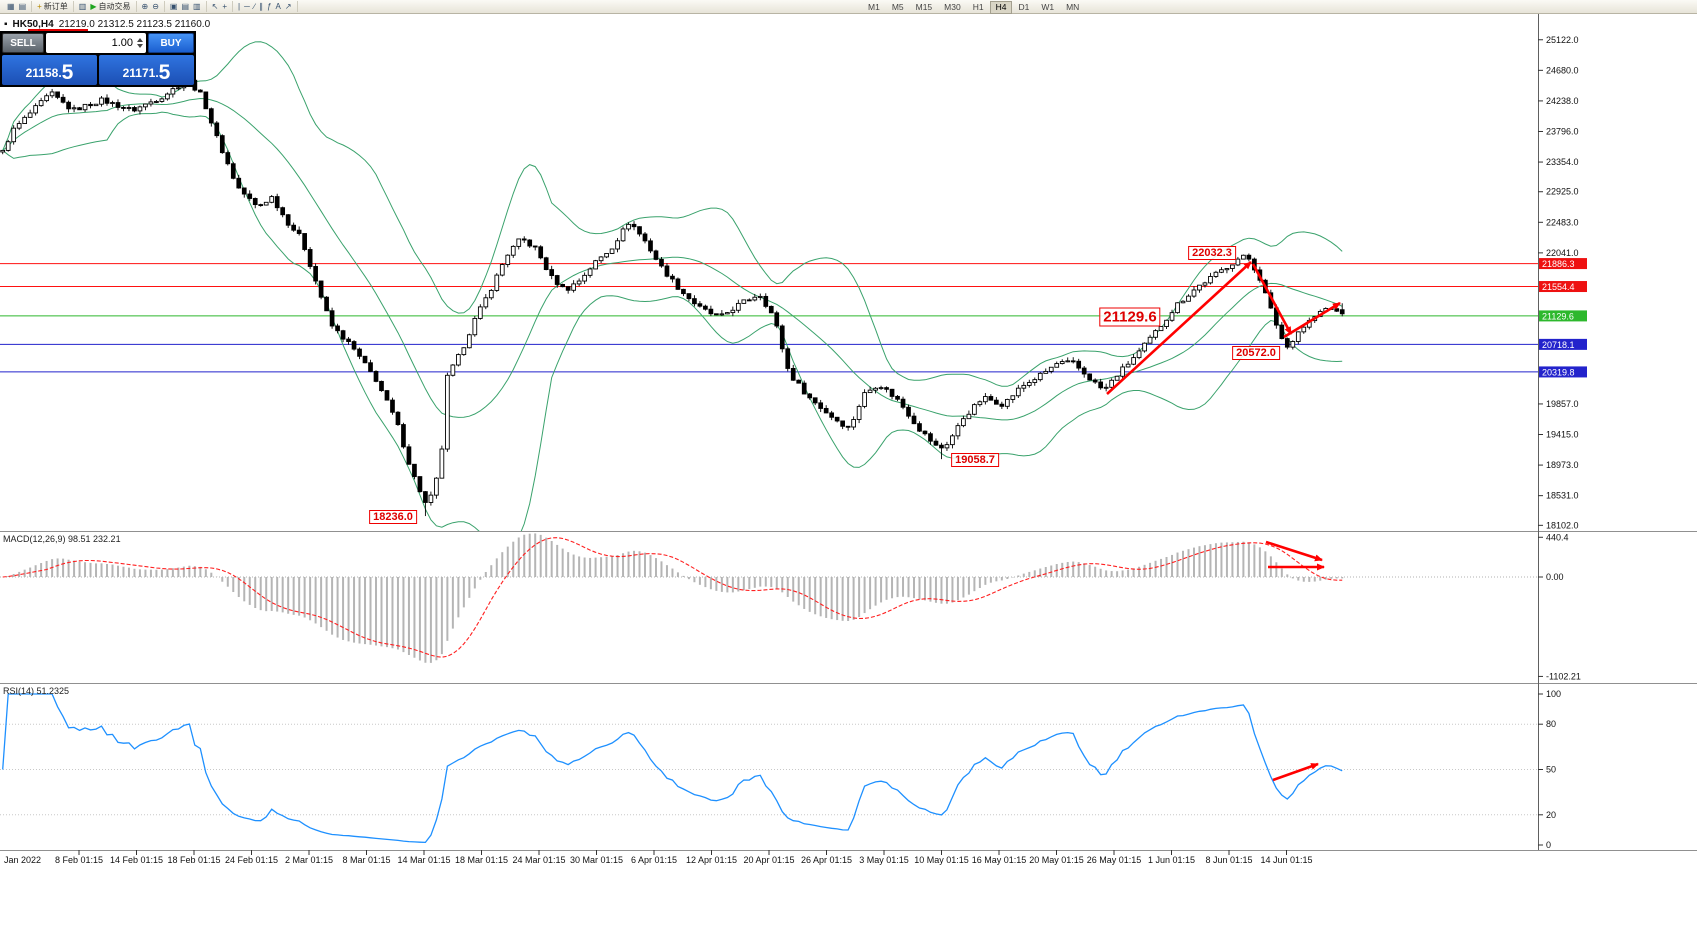 Image resolution: width=1697 pixels, height=939 pixels. Describe the element at coordinates (897, 7) in the screenshot. I see `timeframe-m5: M5` at that location.